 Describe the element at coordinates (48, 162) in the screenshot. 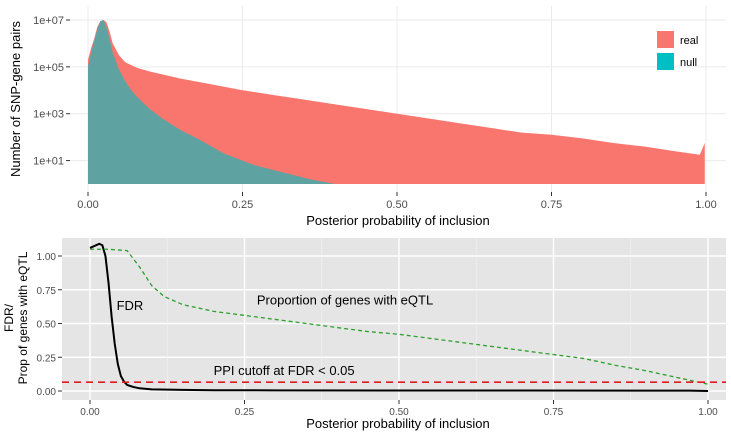

I see `top-y-tick-label-0: 1e+01` at that location.